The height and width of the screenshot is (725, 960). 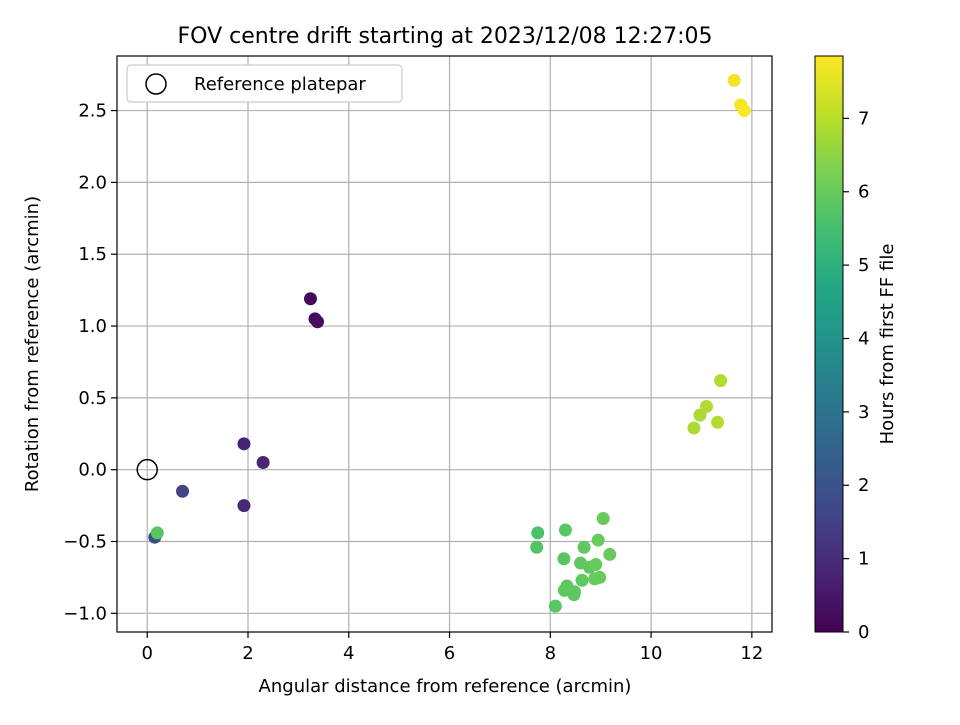 What do you see at coordinates (863, 412) in the screenshot?
I see `colorbar-tick-label: 3` at bounding box center [863, 412].